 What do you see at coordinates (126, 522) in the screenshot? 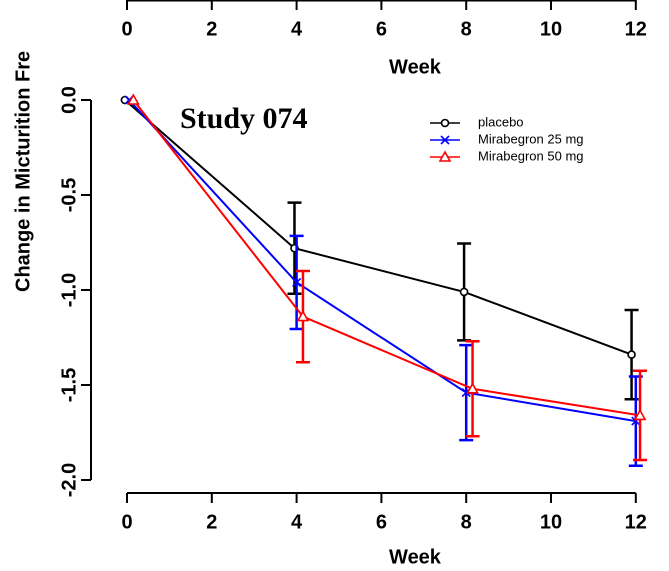
I see `x-tick-label: 0` at bounding box center [126, 522].